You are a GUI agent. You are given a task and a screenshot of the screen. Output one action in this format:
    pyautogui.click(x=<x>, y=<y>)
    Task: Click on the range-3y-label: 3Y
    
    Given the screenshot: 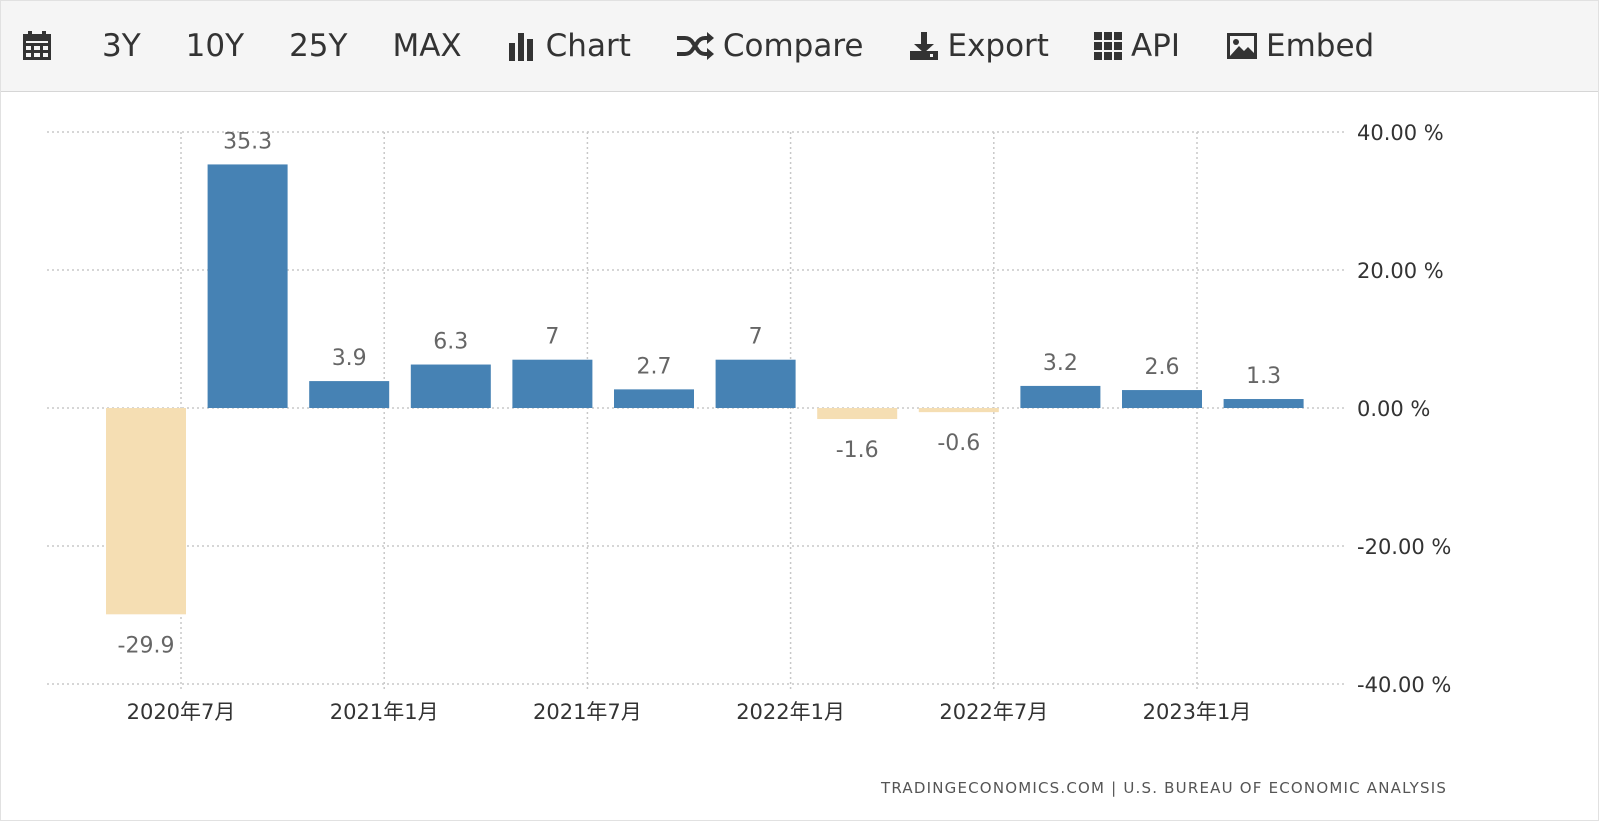 What is the action you would take?
    pyautogui.click(x=121, y=46)
    